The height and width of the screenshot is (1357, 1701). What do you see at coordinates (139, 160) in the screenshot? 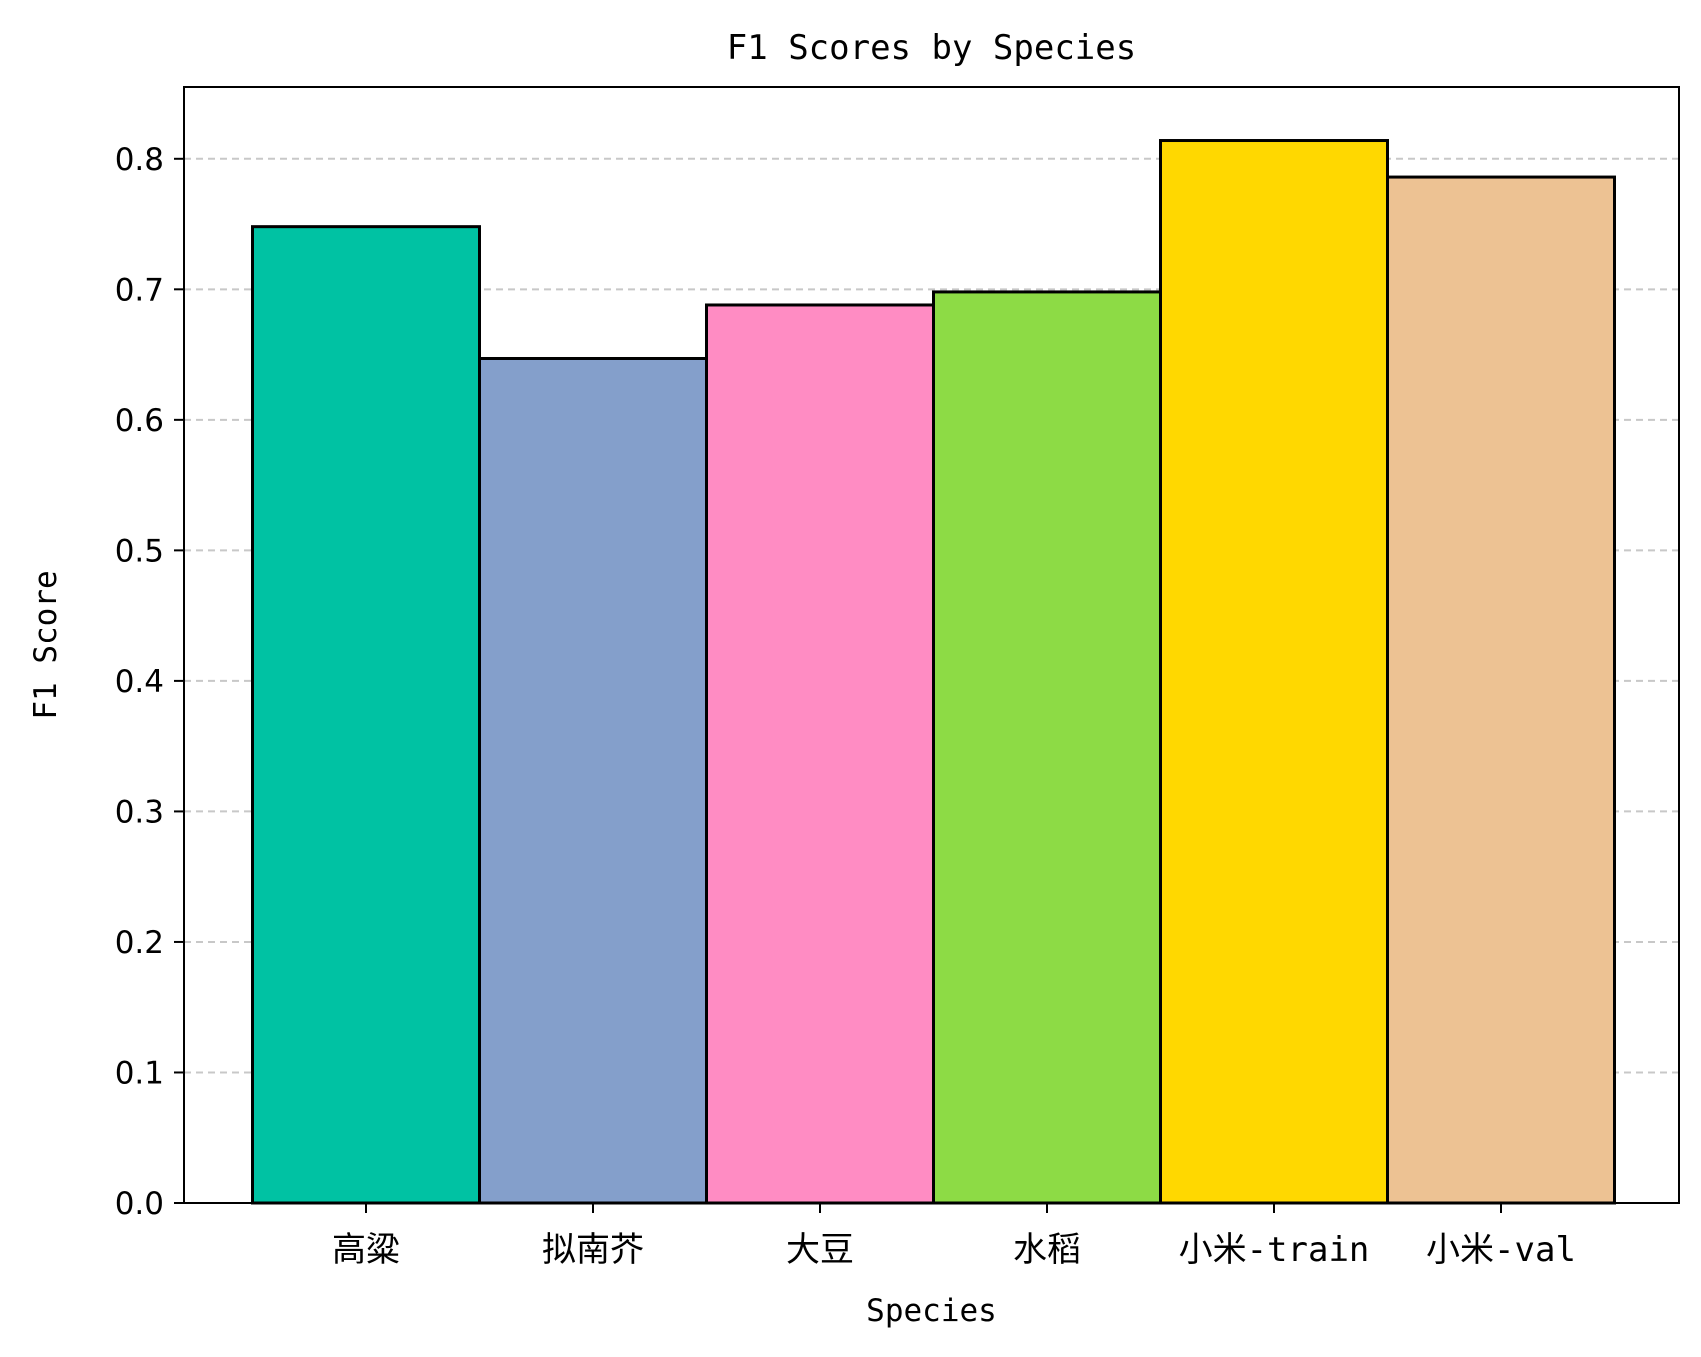
I see `y-tick-label: 0.8` at bounding box center [139, 160].